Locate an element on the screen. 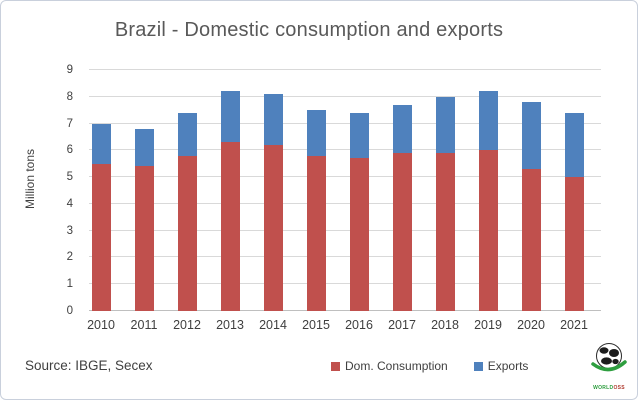  x-label-2019: 2019 is located at coordinates (488, 325).